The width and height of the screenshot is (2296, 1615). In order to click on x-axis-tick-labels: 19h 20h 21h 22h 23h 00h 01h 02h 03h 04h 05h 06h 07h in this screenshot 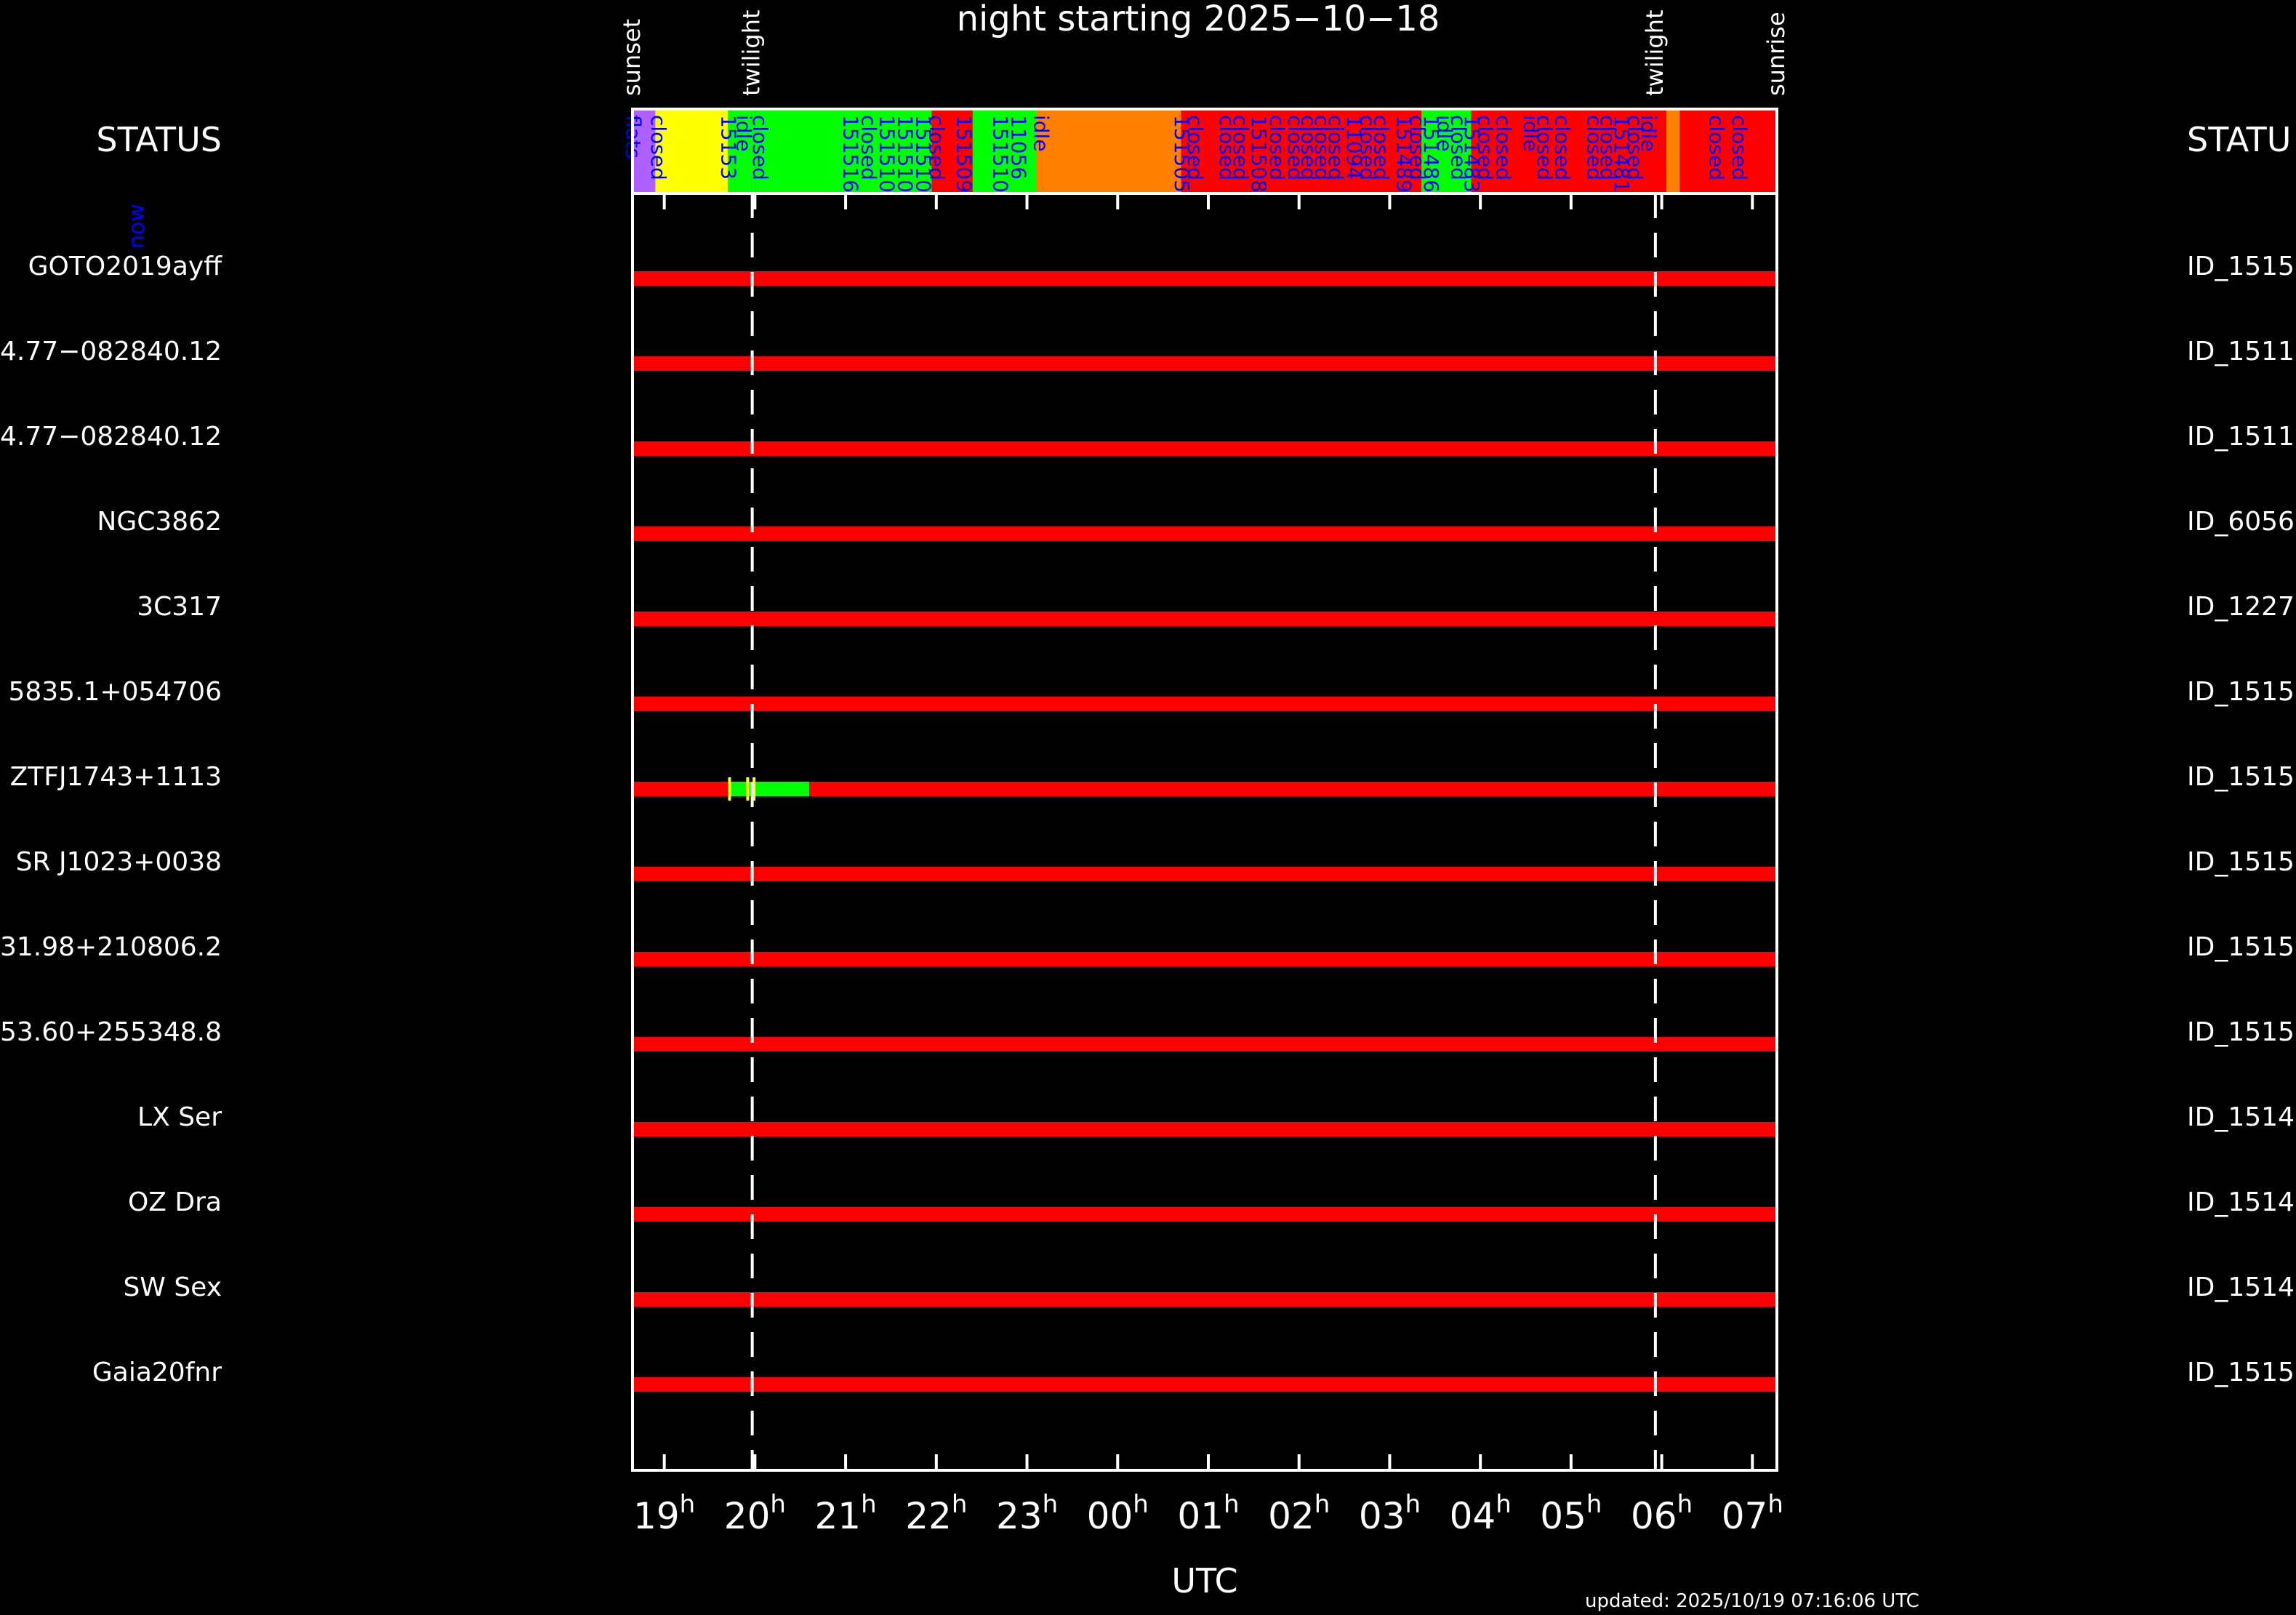, I will do `click(1208, 1513)`.